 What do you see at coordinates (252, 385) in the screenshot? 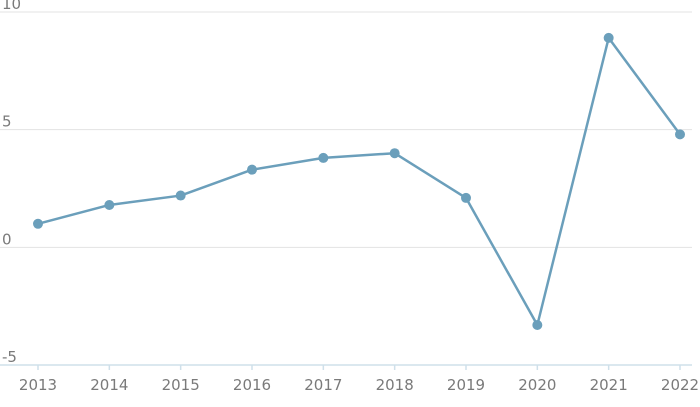
I see `x-tick-label: 2016` at bounding box center [252, 385].